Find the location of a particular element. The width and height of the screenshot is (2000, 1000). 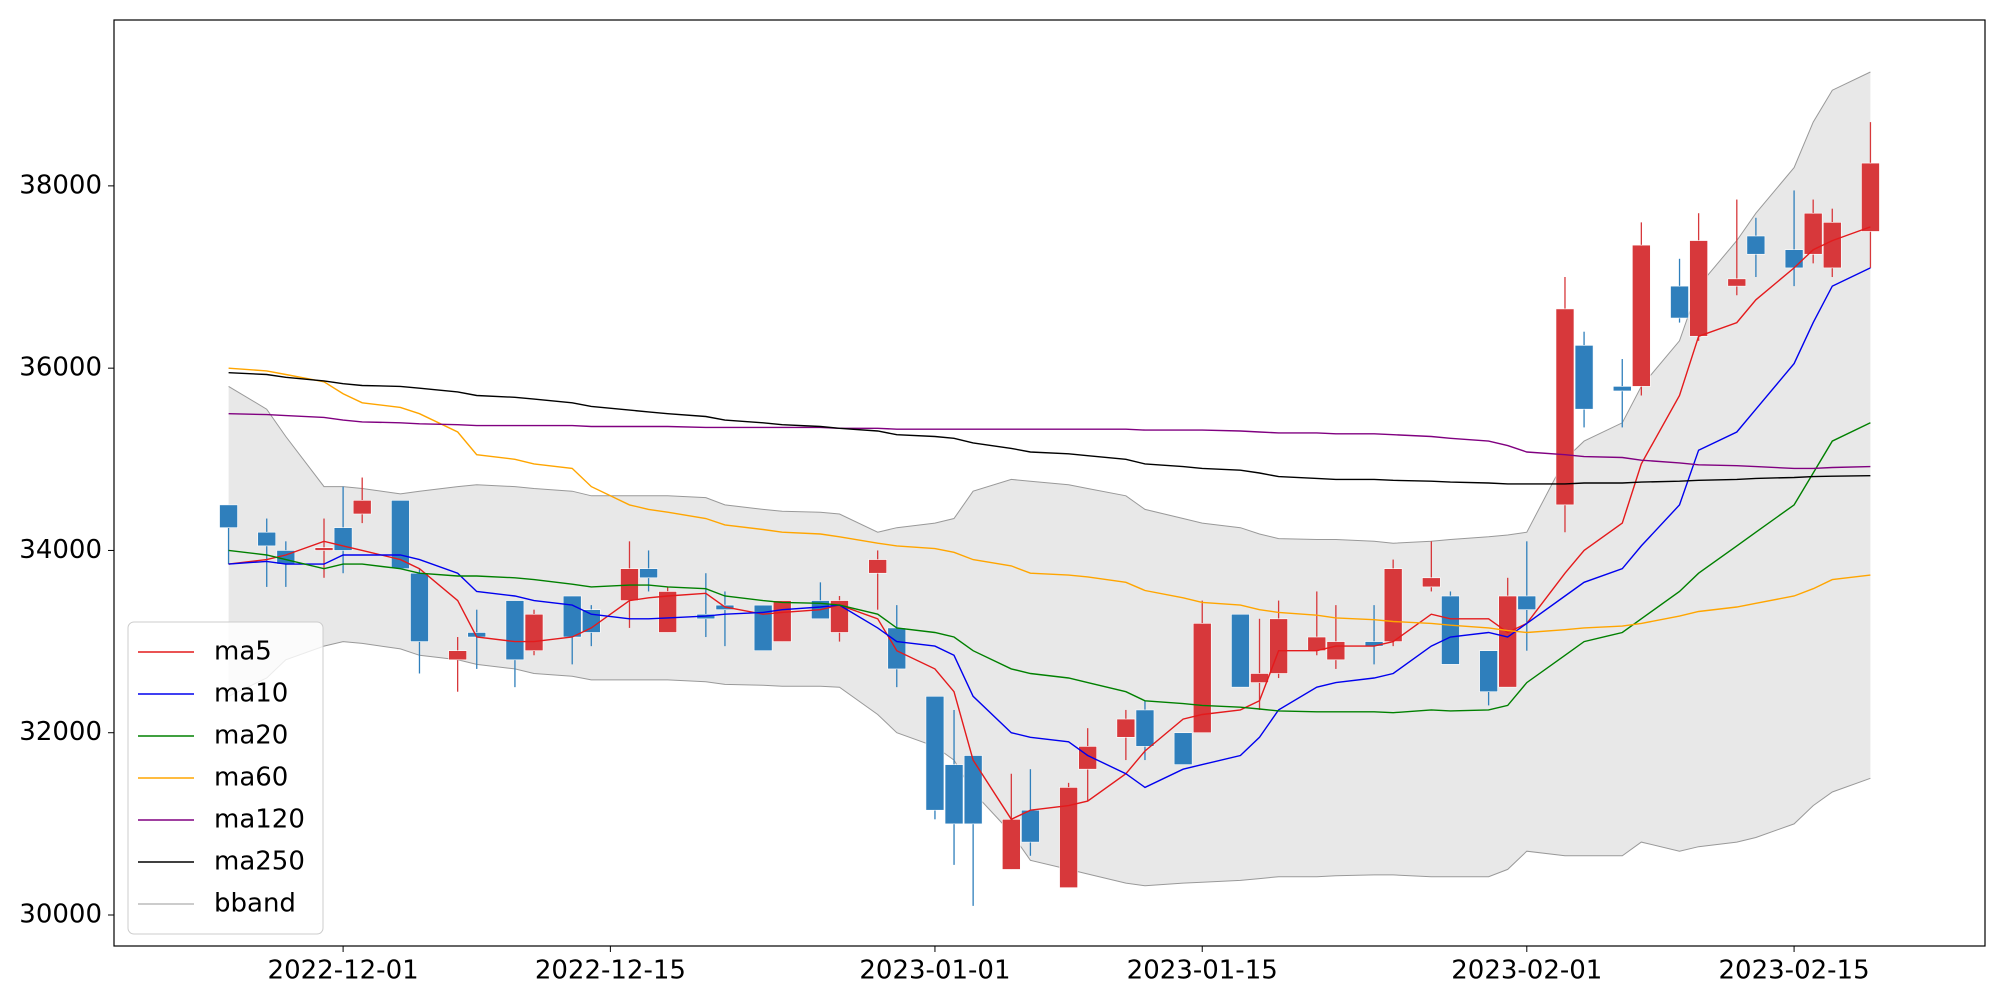

legend-box is located at coordinates (225, 778).